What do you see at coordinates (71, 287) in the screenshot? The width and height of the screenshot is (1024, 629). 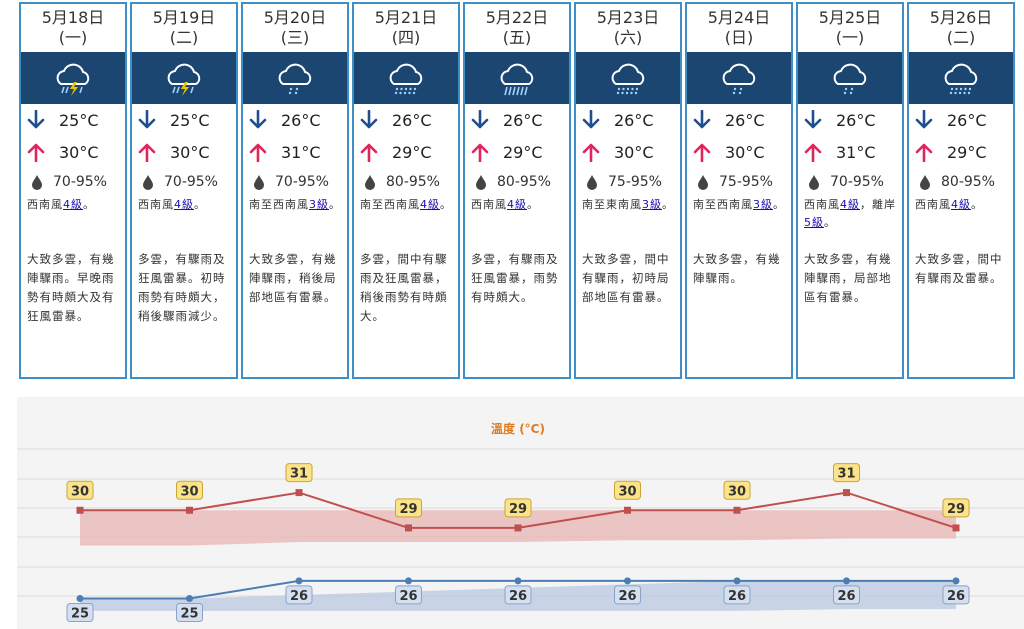 I see `weather-description: 大致多雲，有幾陣驟雨。早晚雨勢有時頗大及有狂風雷暴。` at bounding box center [71, 287].